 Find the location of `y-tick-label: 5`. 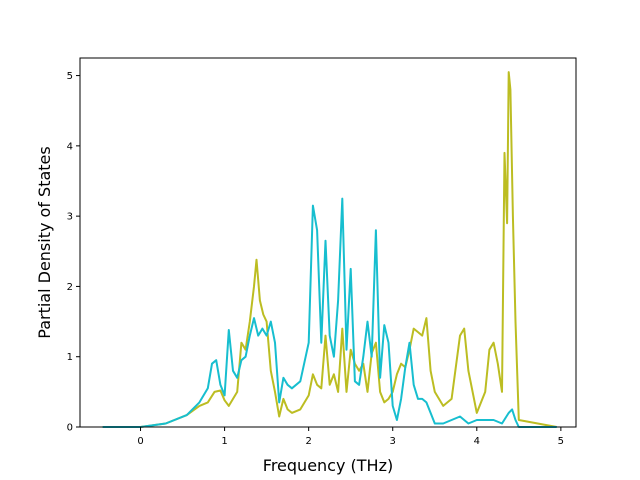

y-tick-label: 5 is located at coordinates (70, 76).